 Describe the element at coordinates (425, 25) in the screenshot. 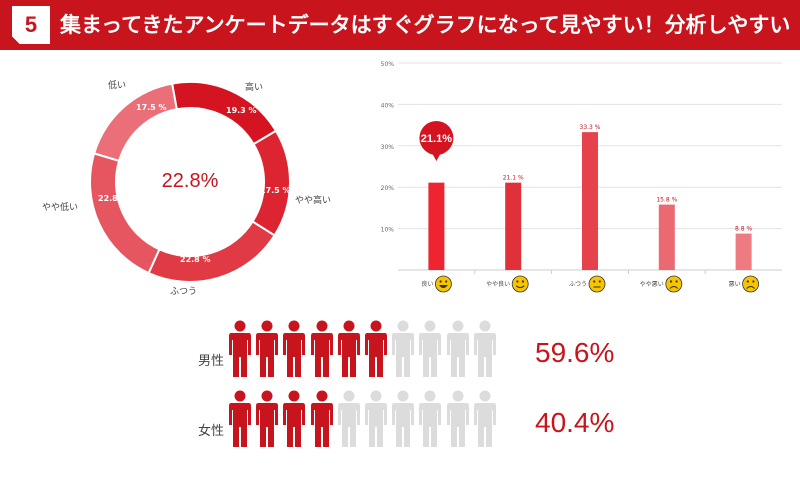

I see `page-title: 集まってきたアンケートデータはすぐグラフになって見やすい！分析しやすい` at that location.